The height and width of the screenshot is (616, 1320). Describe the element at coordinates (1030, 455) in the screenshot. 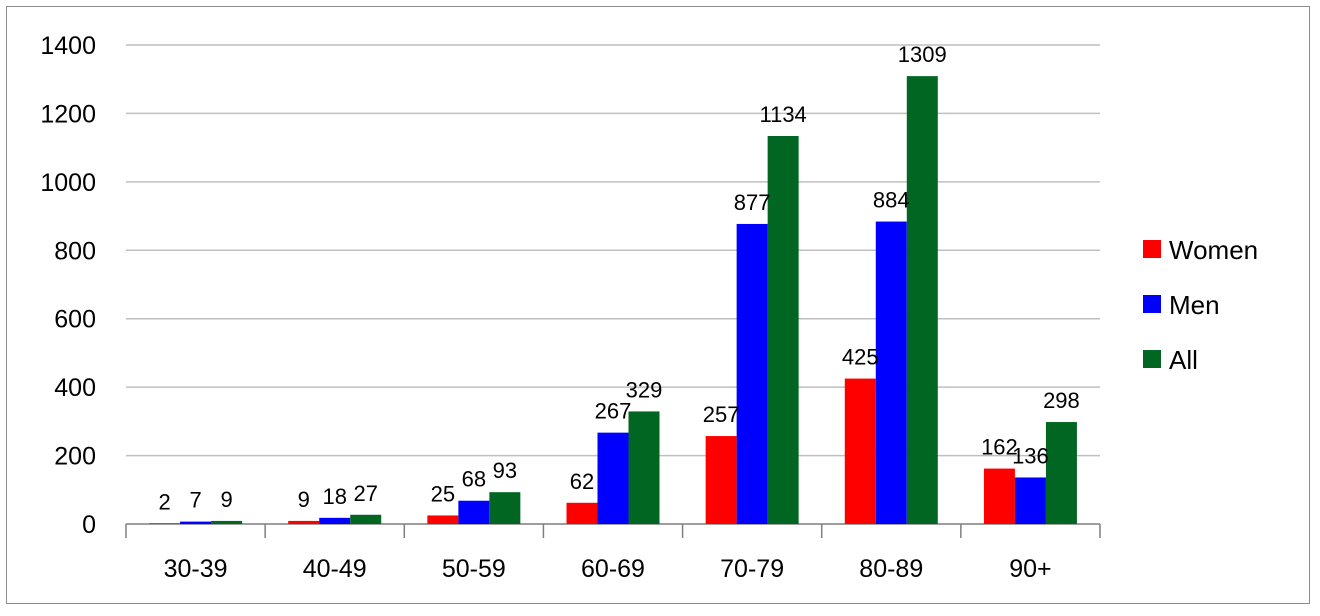

I see `data-label: 136` at that location.